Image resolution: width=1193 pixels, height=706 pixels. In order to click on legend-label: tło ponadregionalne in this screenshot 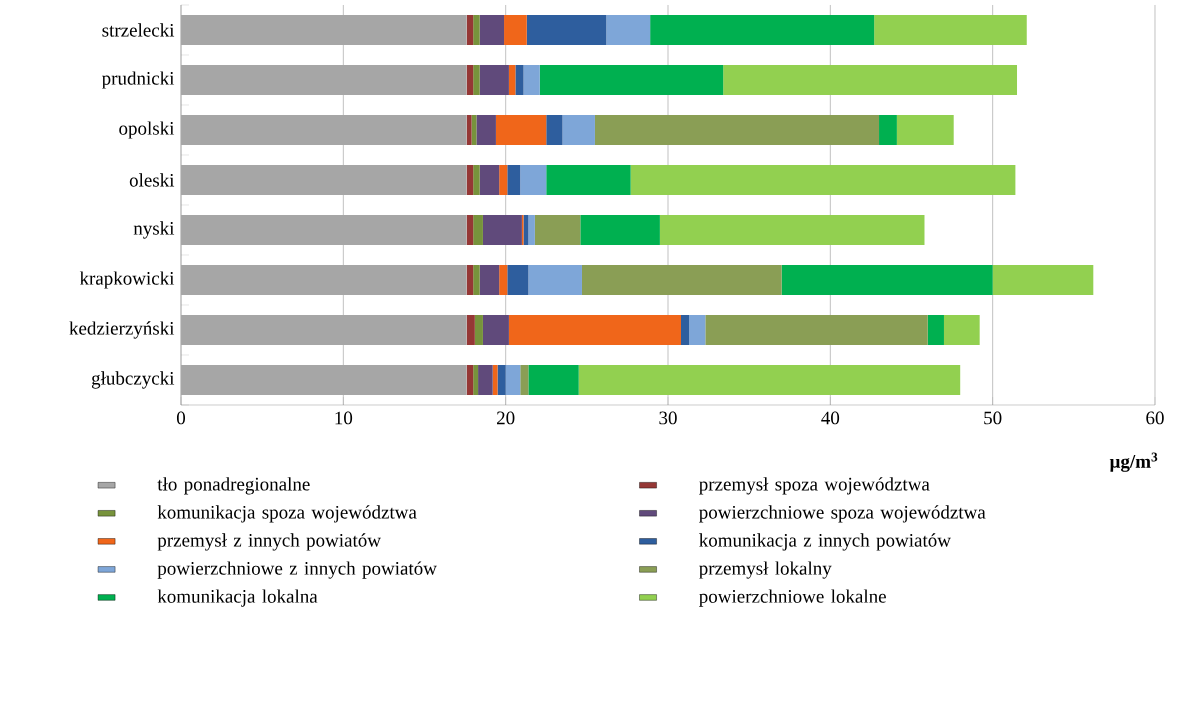, I will do `click(233, 486)`.